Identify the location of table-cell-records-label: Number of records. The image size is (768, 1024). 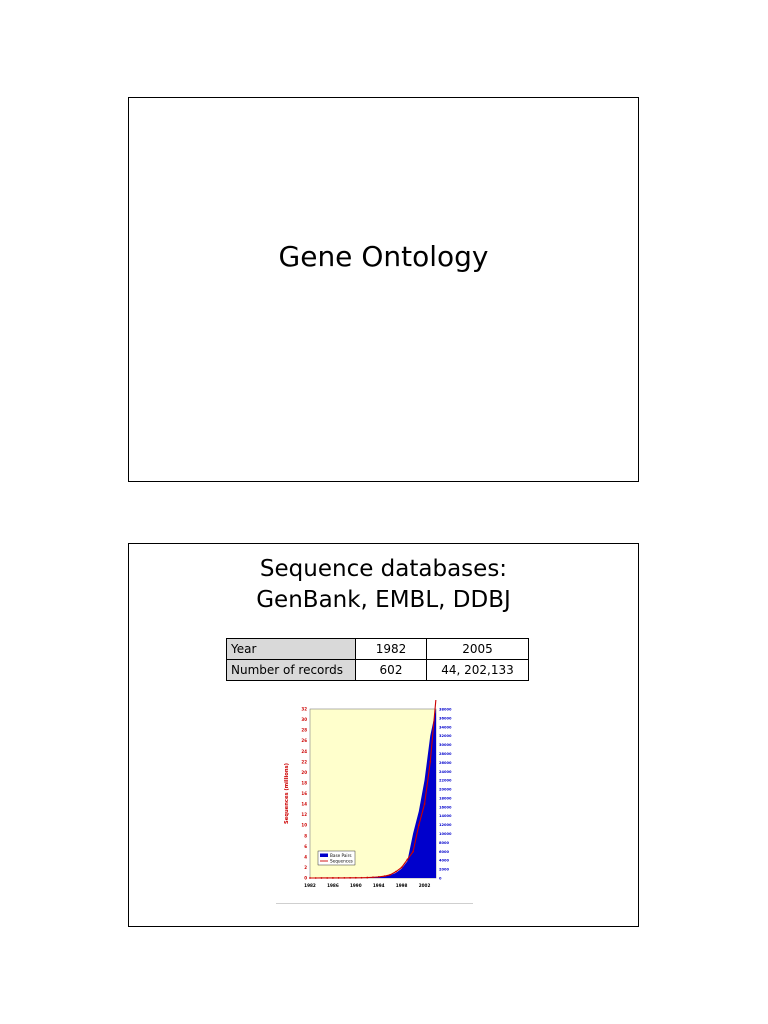
(291, 670).